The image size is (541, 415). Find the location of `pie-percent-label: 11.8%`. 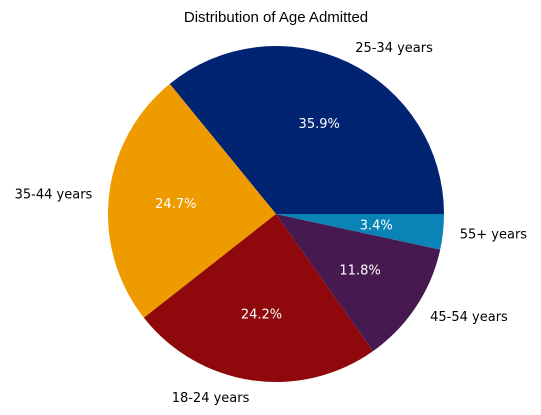

pie-percent-label: 11.8% is located at coordinates (359, 271).